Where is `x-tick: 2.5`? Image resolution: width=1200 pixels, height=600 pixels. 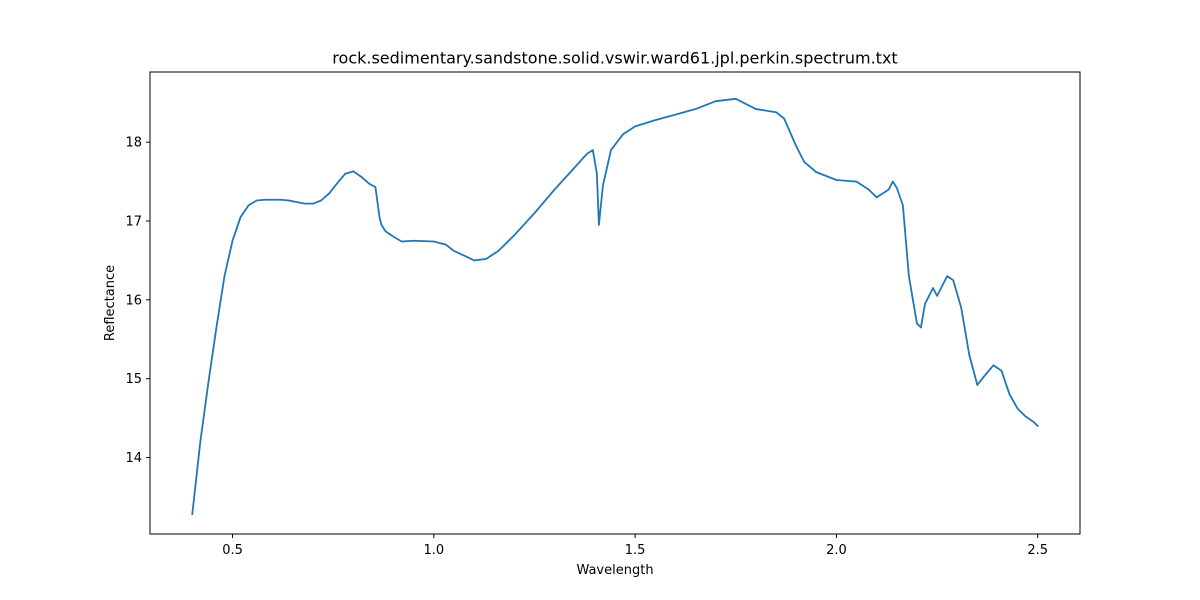 x-tick: 2.5 is located at coordinates (1037, 546).